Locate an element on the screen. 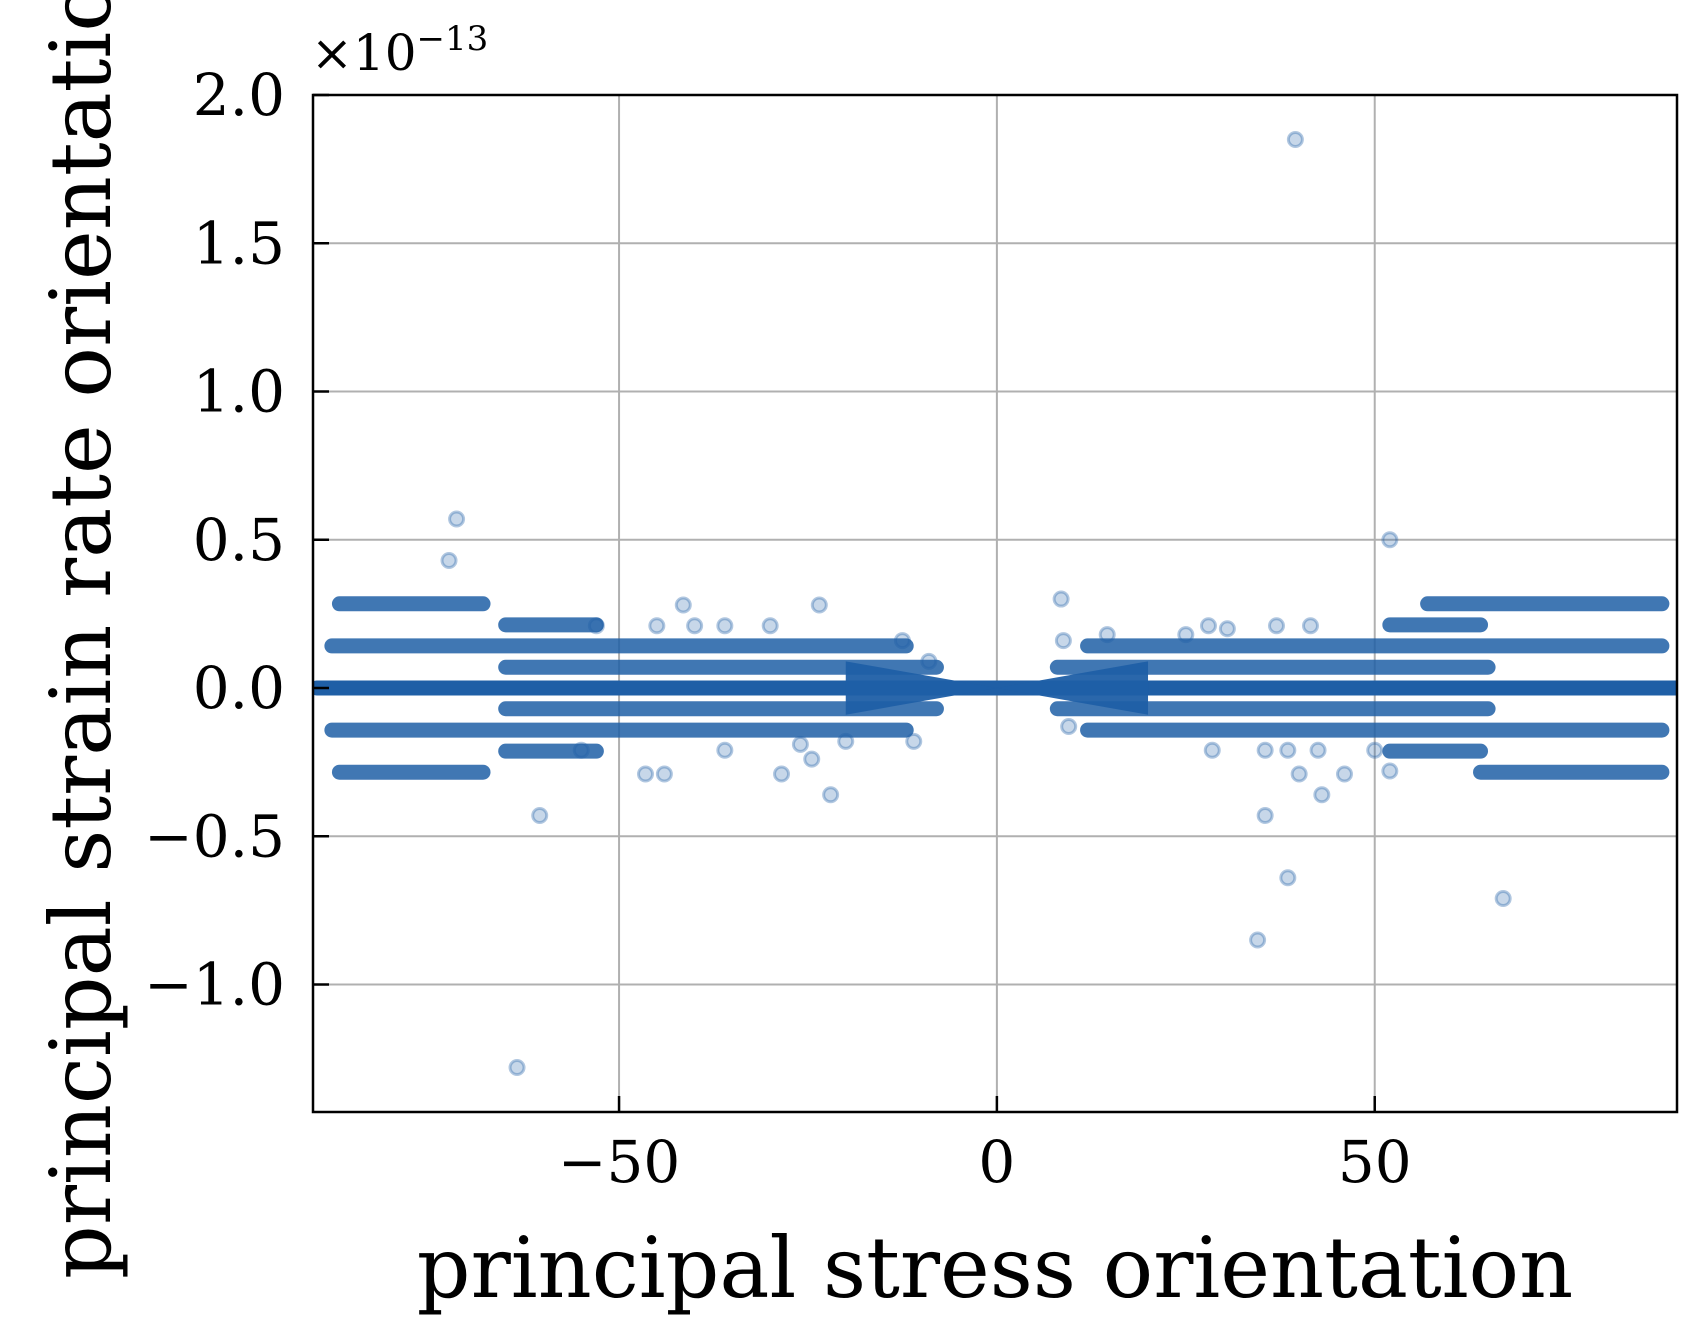 The image size is (1692, 1335). y-tick-label: 1.5 is located at coordinates (239, 243).